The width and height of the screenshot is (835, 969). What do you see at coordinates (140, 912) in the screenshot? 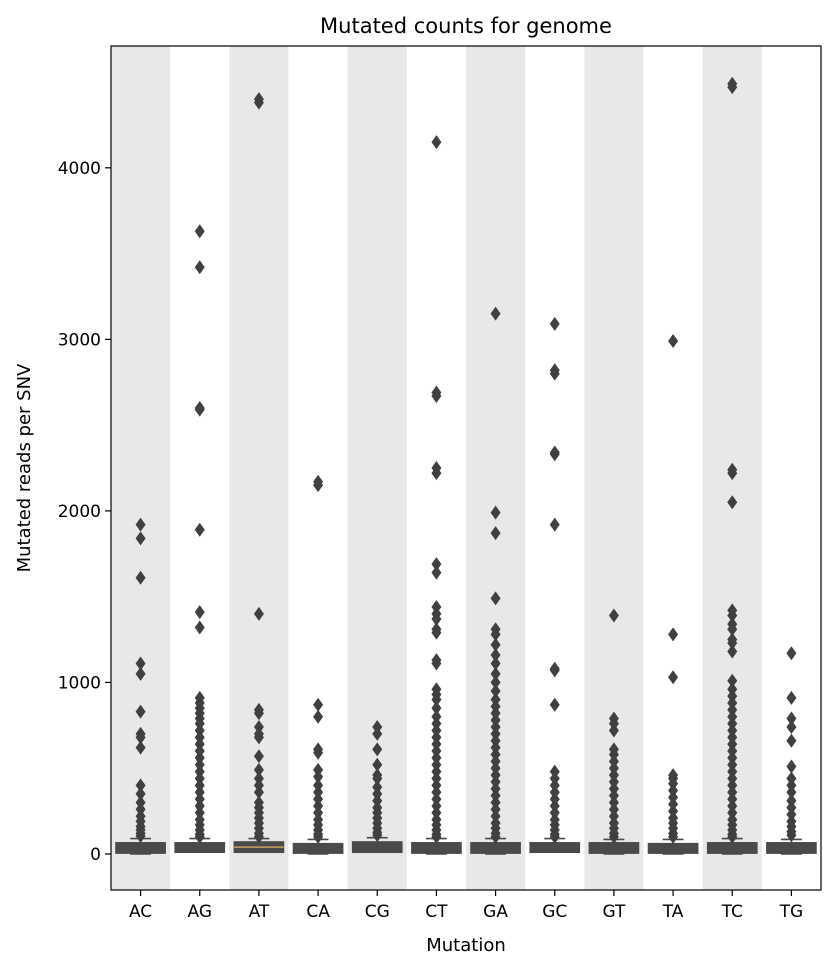
I see `x-tick-label-ac: AC` at bounding box center [140, 912].